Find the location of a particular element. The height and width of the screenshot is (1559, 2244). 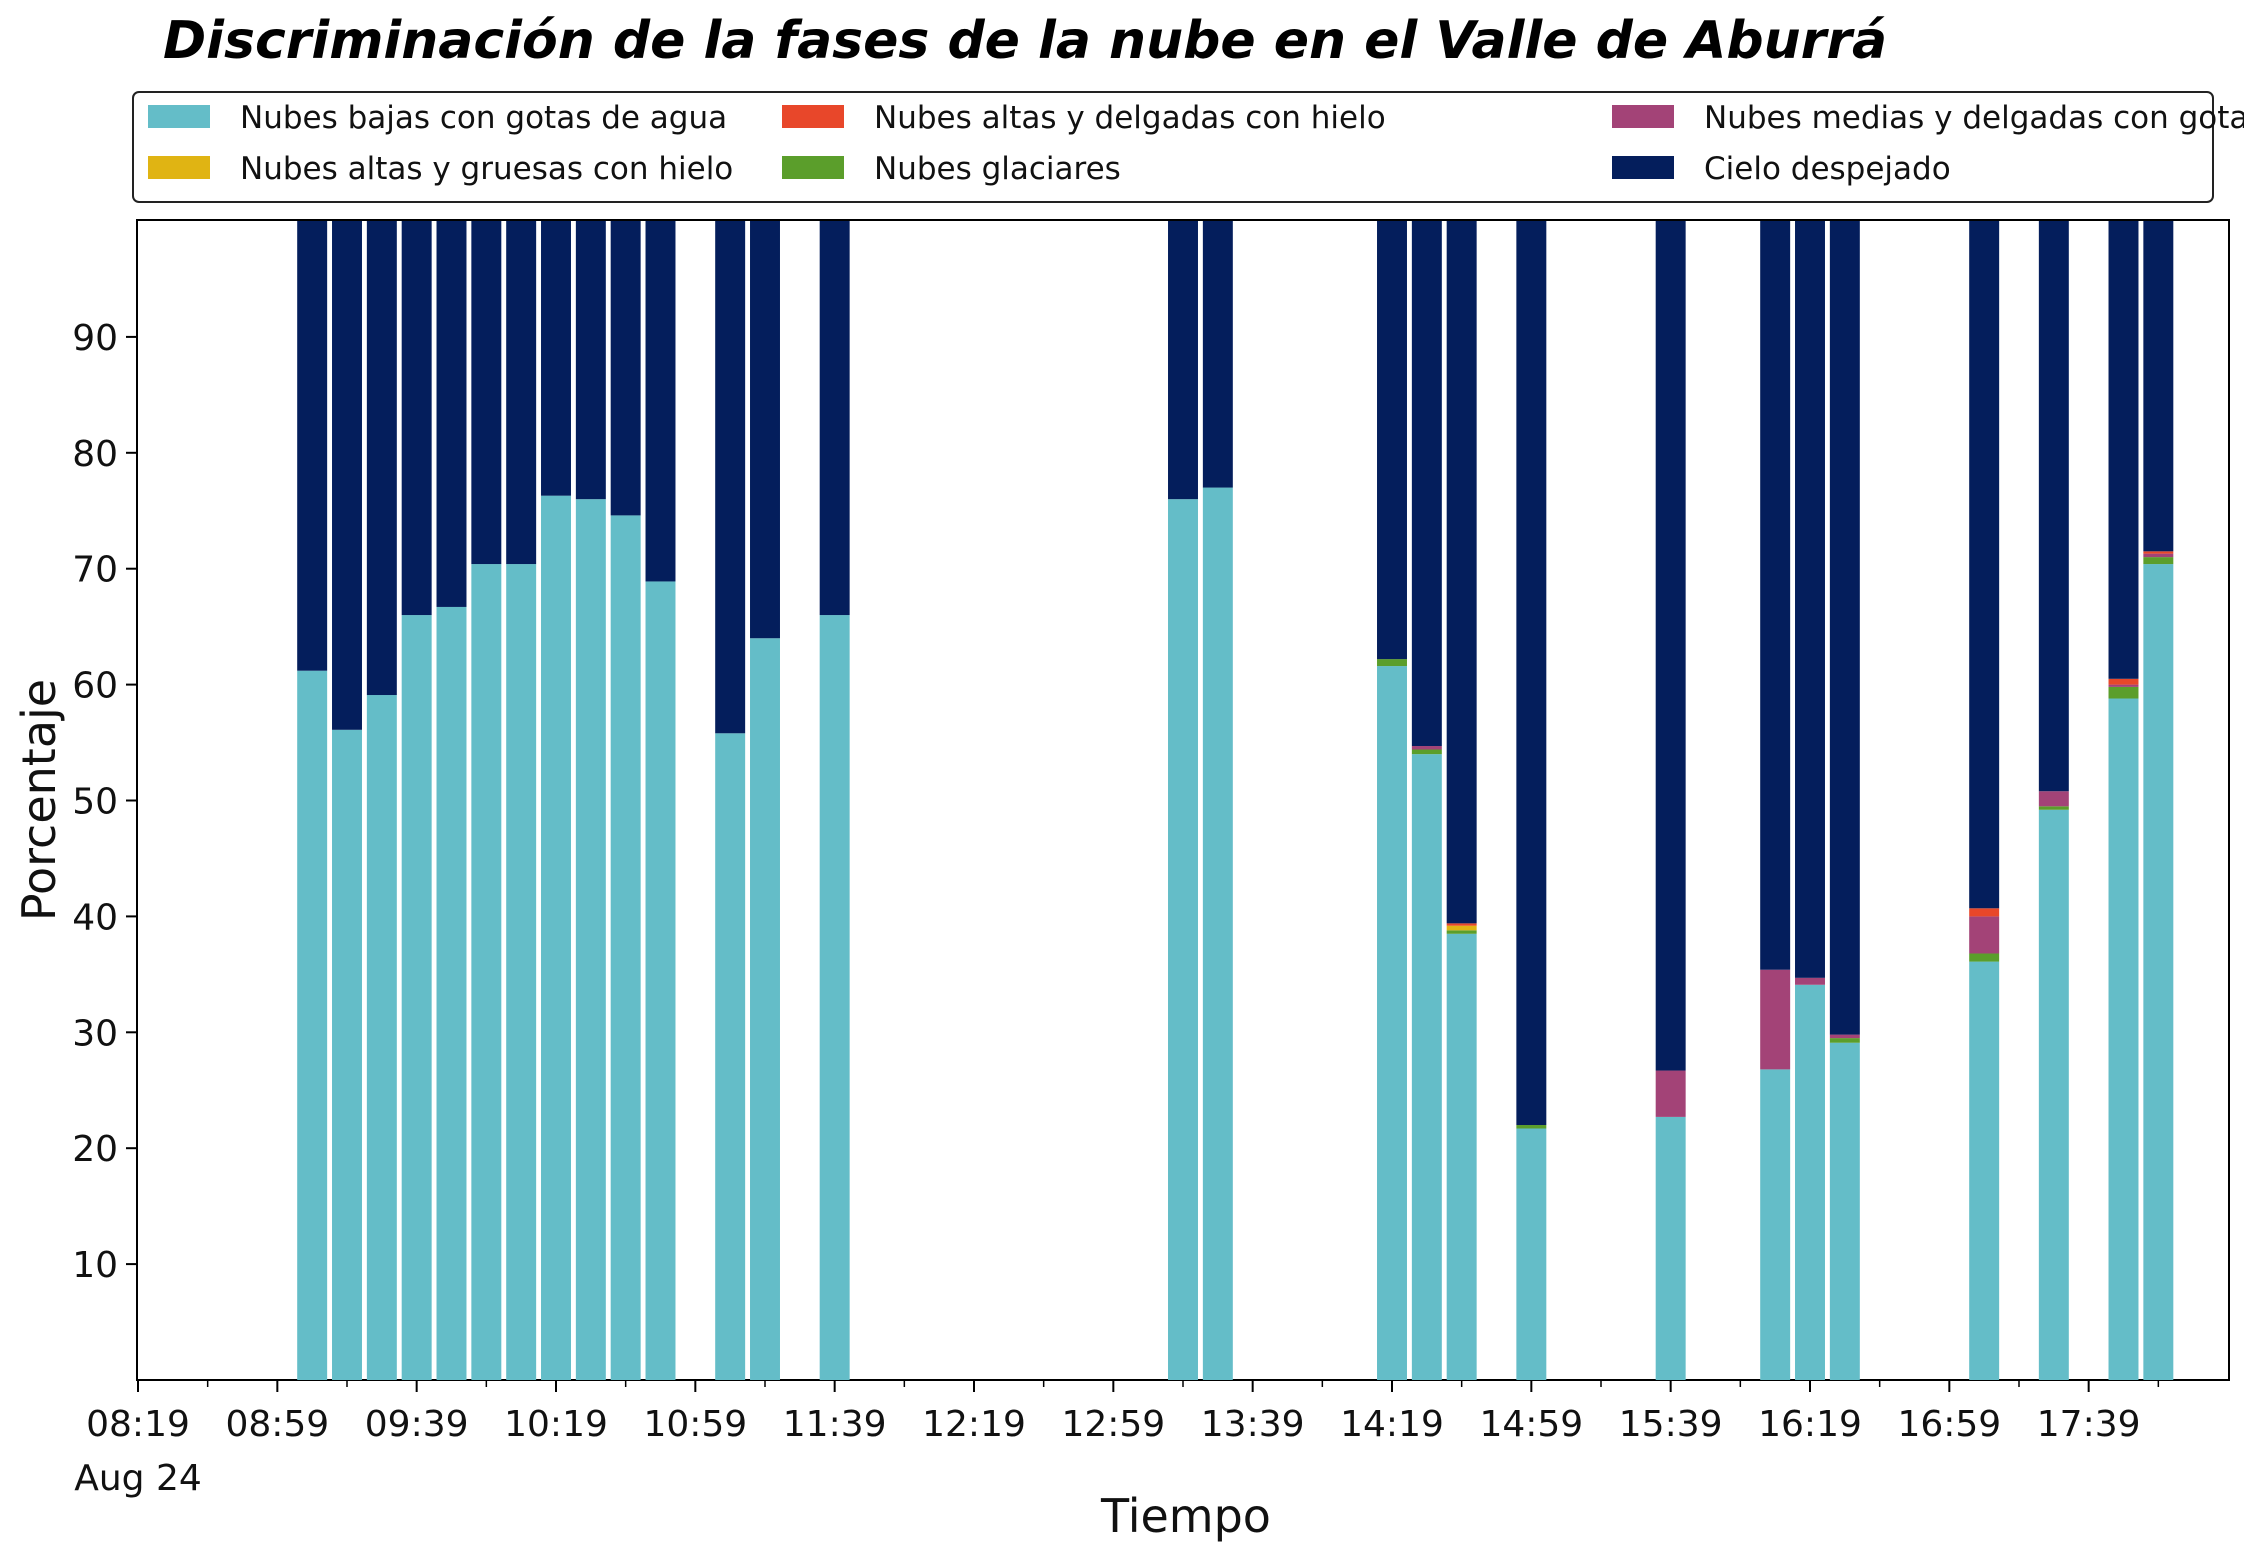

legend-label-nubes-bajas-con-gotas-de-agua: Nubes bajas con gotas de agua is located at coordinates (483, 118).